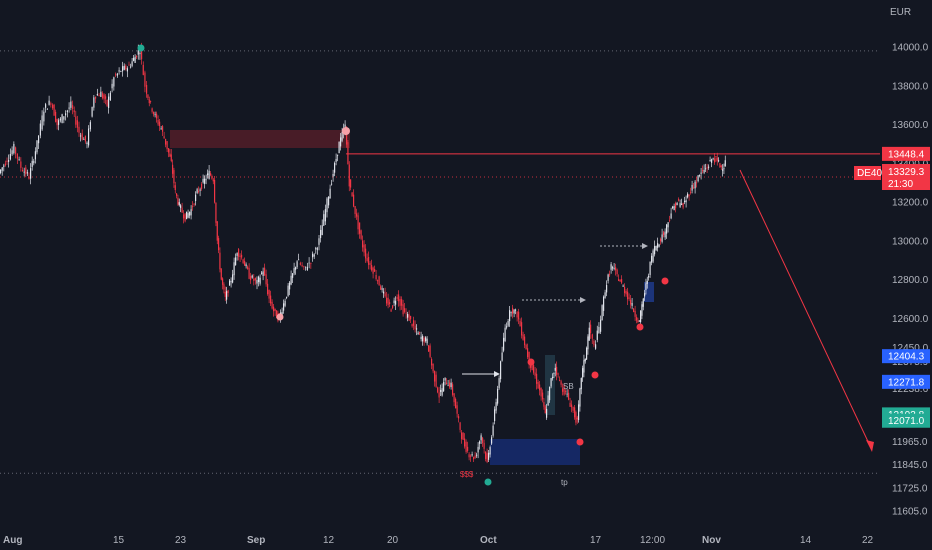 This screenshot has height=550, width=932. Describe the element at coordinates (649, 292) in the screenshot. I see `order-block-small` at that location.